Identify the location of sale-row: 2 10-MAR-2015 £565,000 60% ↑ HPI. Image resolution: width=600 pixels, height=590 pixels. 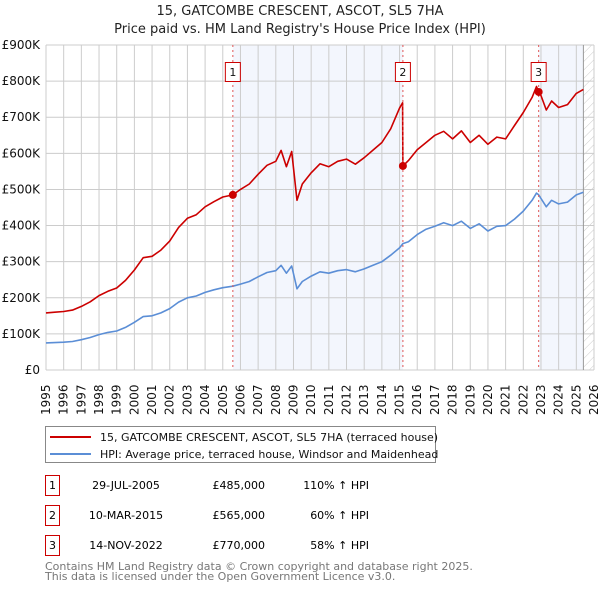
(207, 515).